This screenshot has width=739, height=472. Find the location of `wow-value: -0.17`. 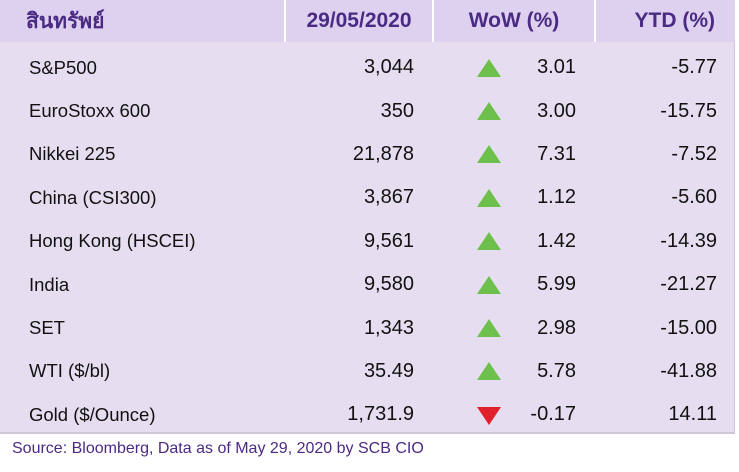

wow-value: -0.17 is located at coordinates (553, 414).